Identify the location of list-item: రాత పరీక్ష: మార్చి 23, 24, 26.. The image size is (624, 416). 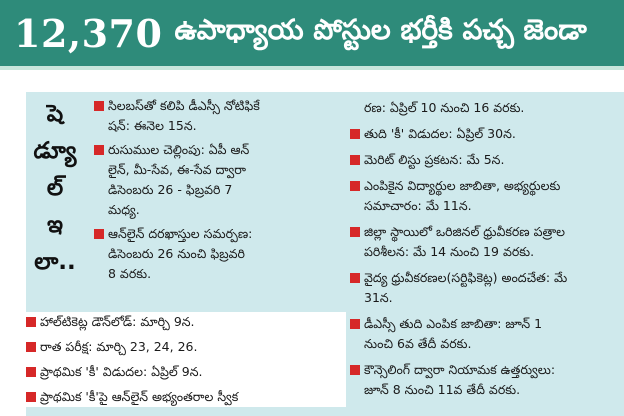
(173, 347).